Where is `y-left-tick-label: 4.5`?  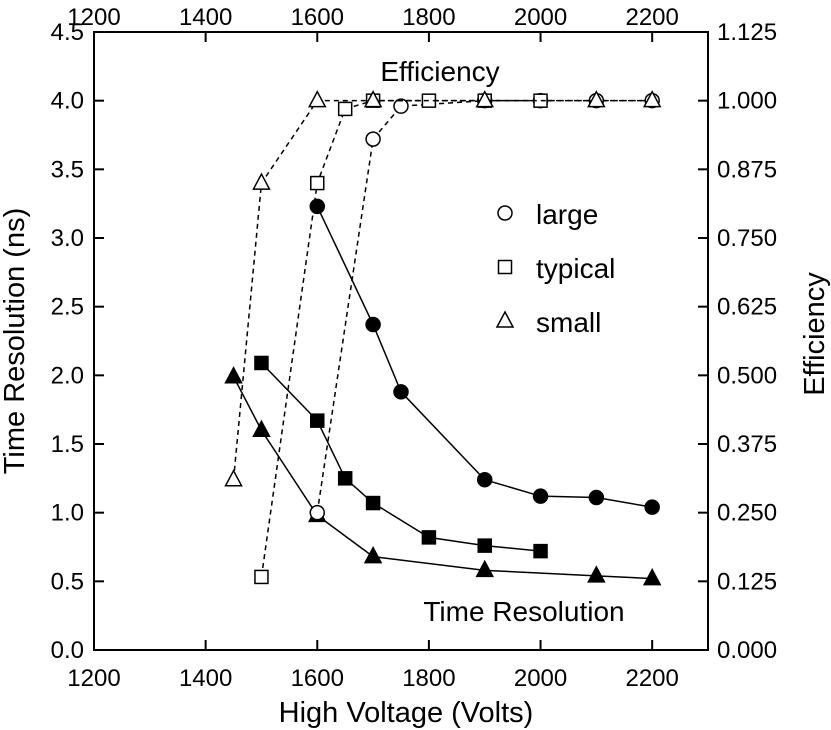 y-left-tick-label: 4.5 is located at coordinates (67, 32).